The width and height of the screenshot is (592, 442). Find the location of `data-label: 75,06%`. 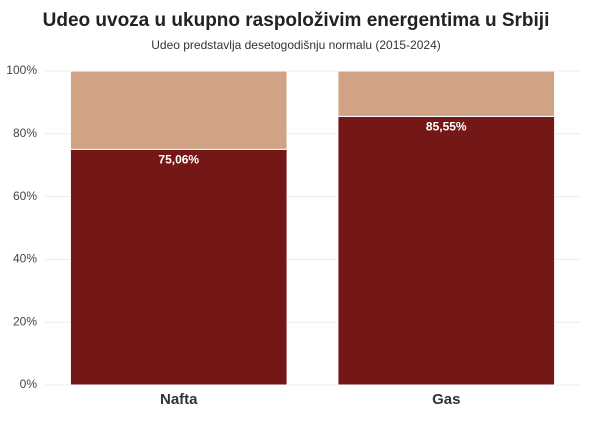

data-label: 75,06% is located at coordinates (178, 159).